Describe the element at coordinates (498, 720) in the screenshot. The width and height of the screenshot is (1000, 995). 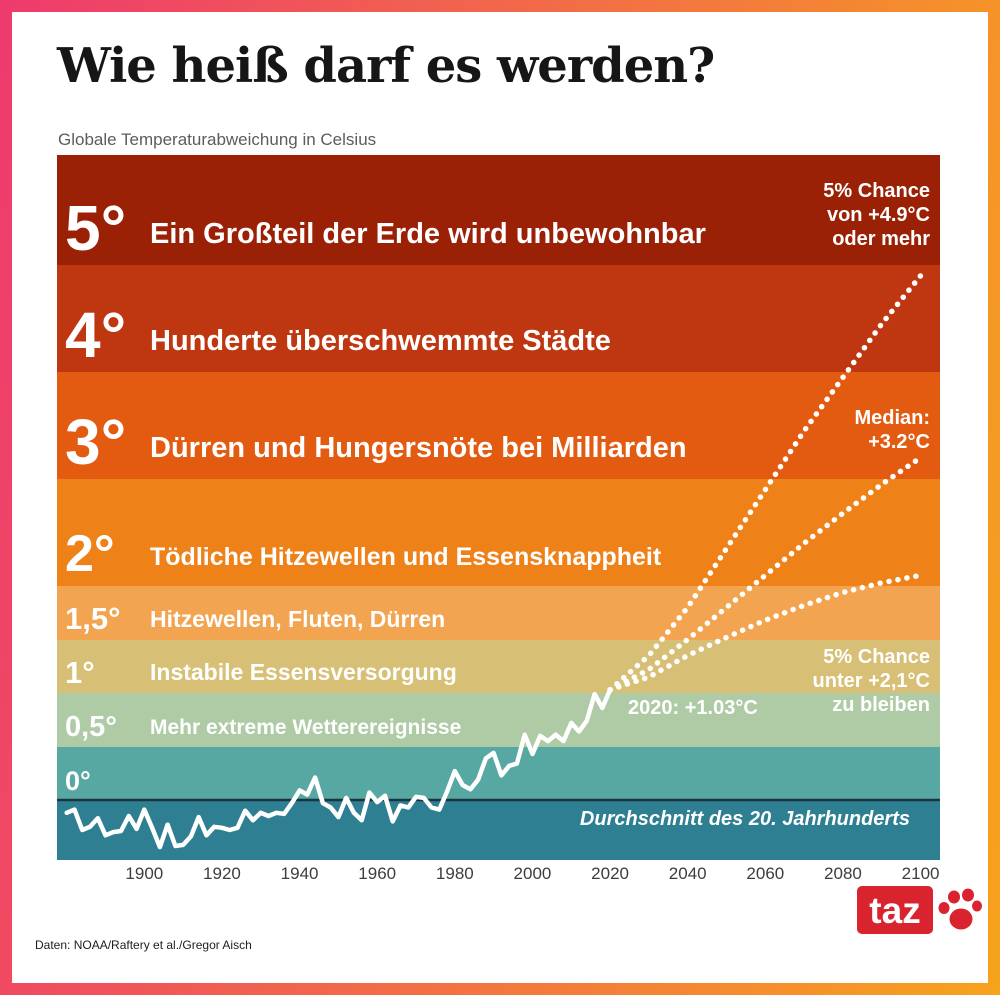
I see `temperature-band-0,5deg: 0,5° Mehr extreme Wetterereignisse` at that location.